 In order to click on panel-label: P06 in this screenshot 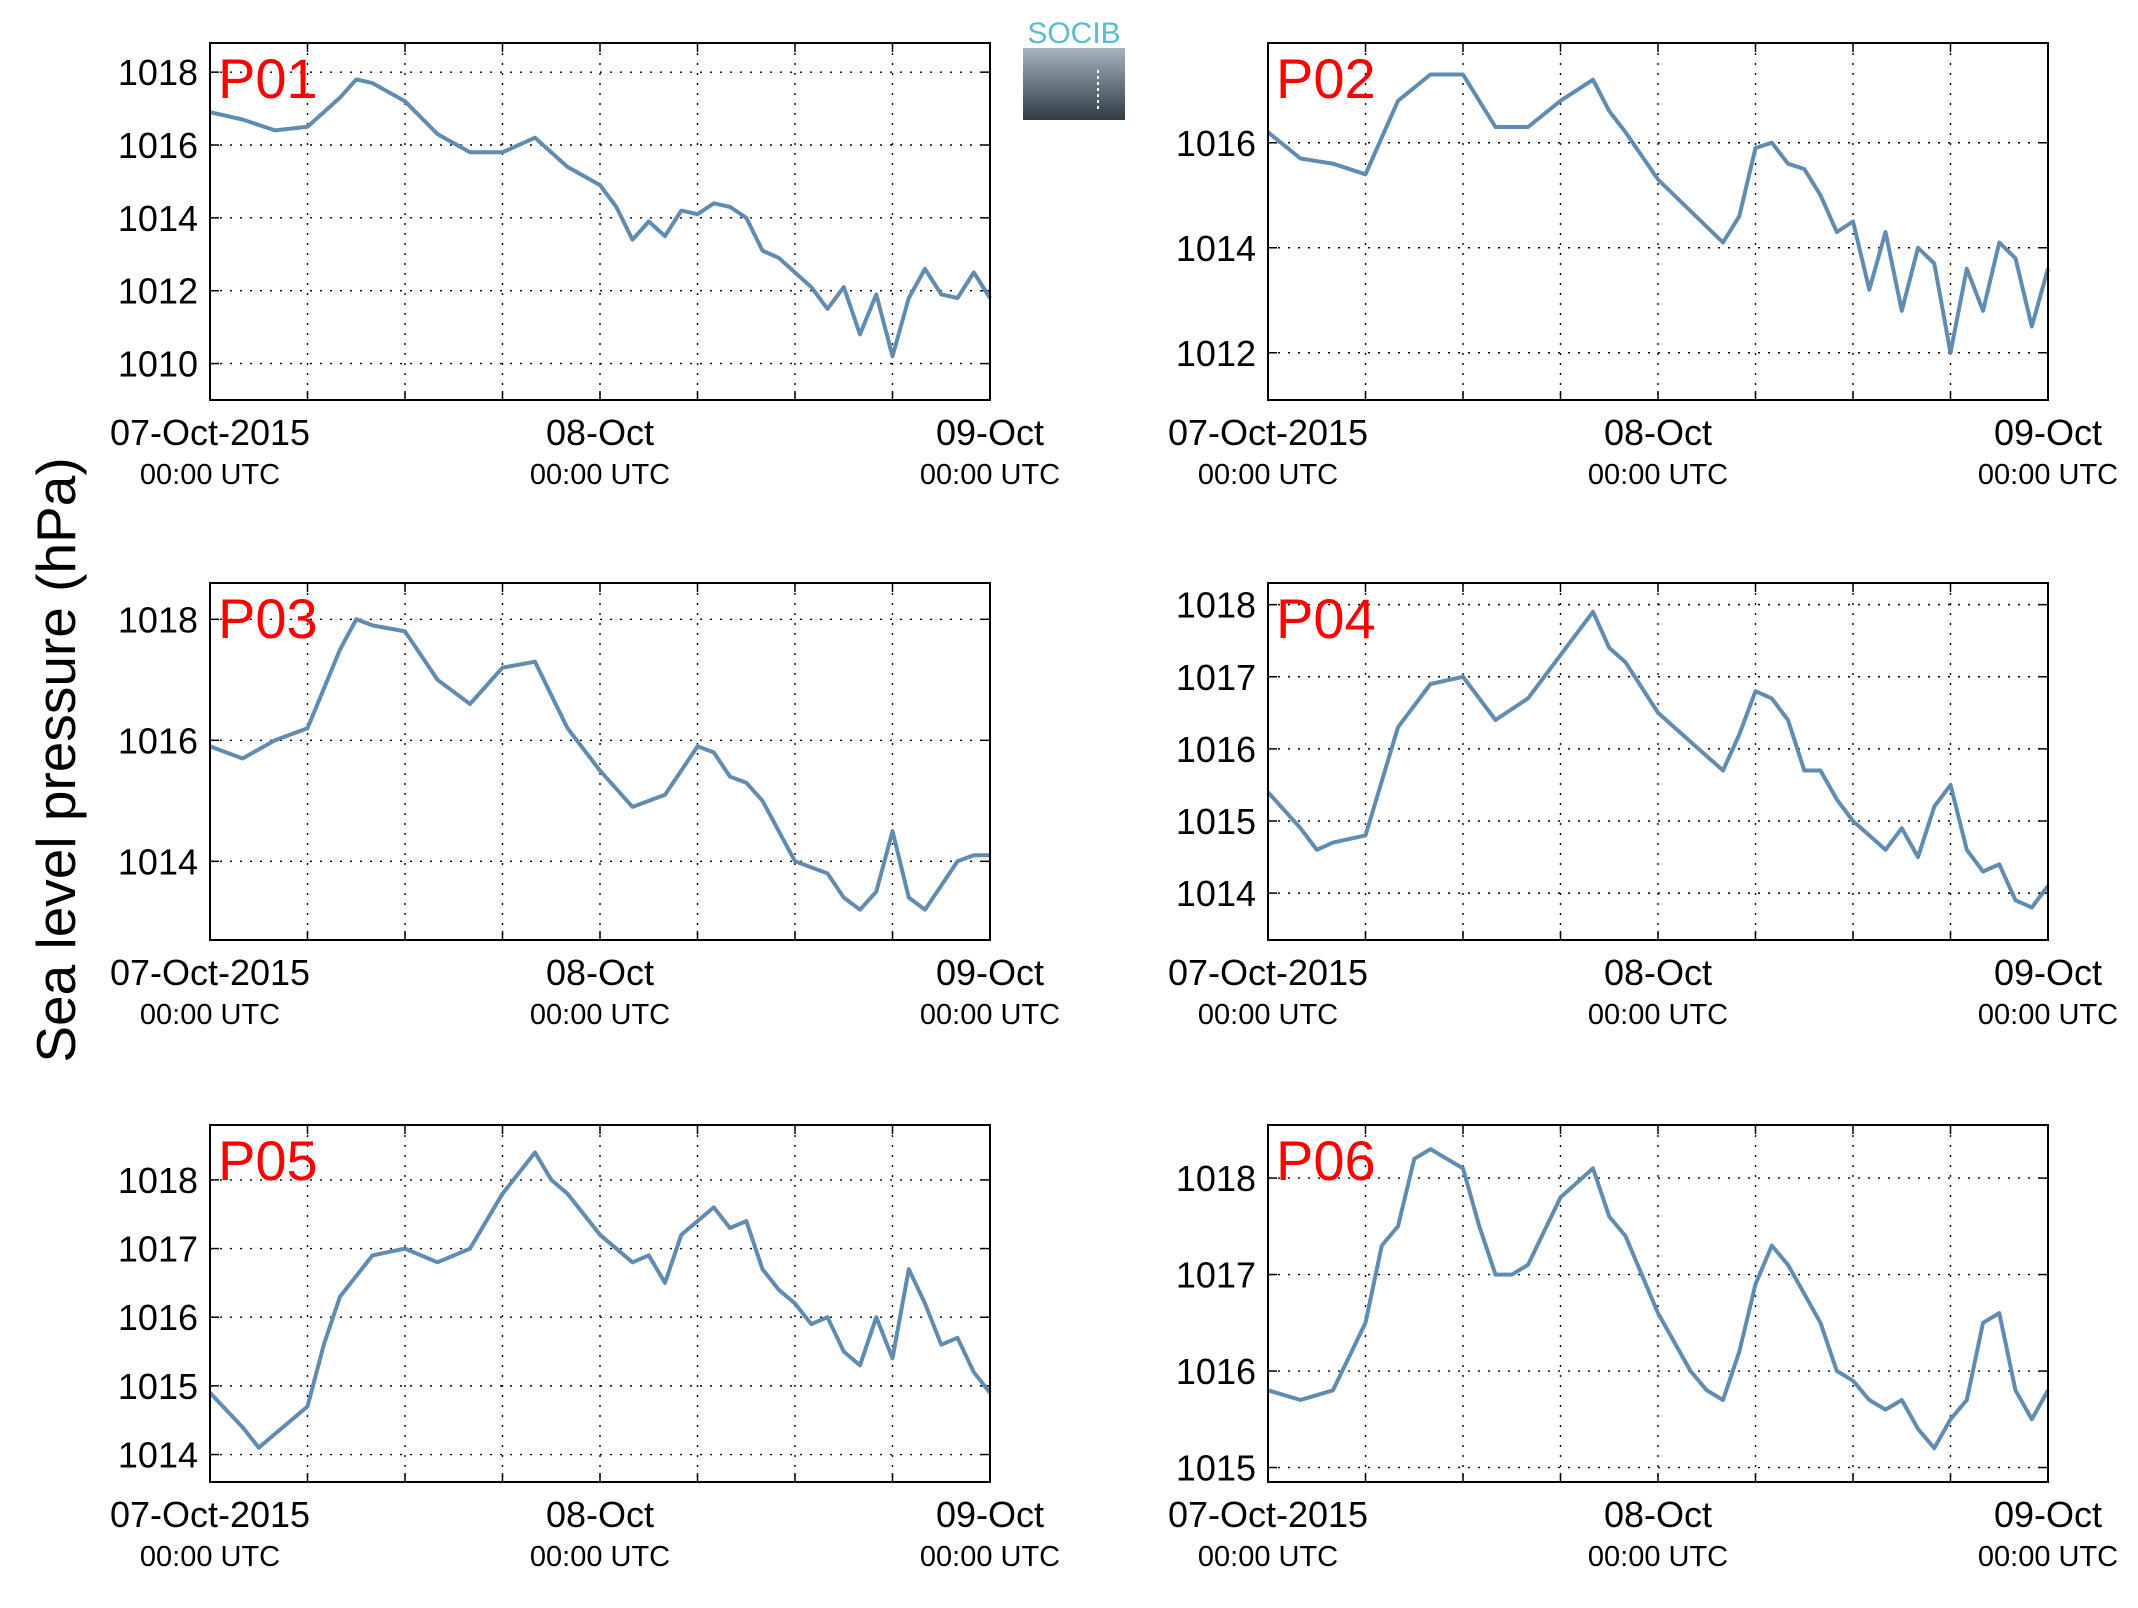, I will do `click(1326, 1160)`.